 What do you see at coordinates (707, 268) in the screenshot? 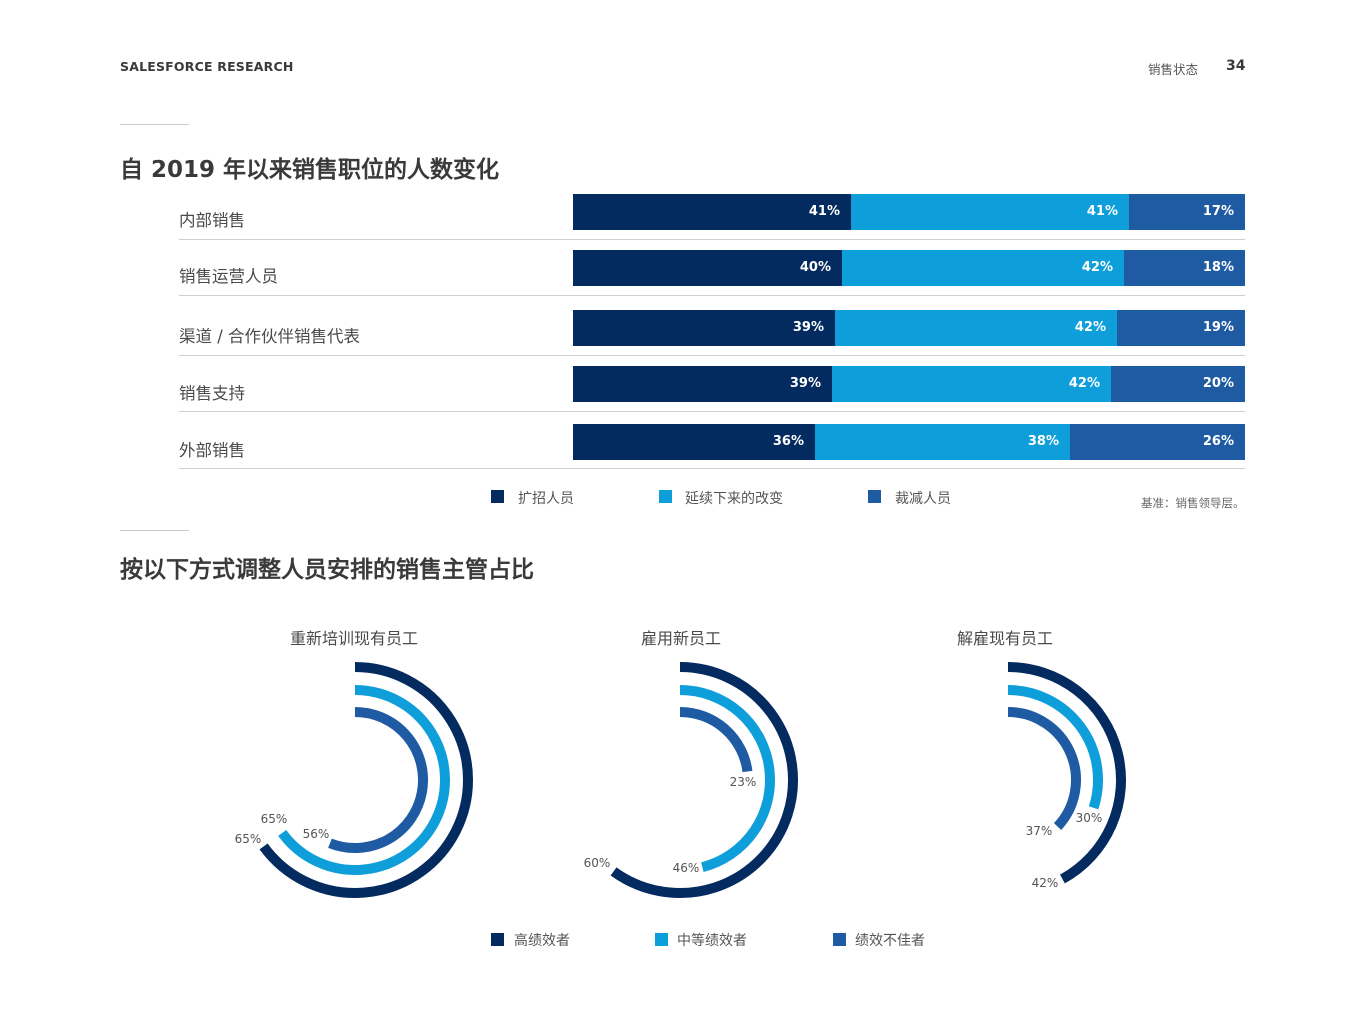
I see `bar-segment: 40%` at bounding box center [707, 268].